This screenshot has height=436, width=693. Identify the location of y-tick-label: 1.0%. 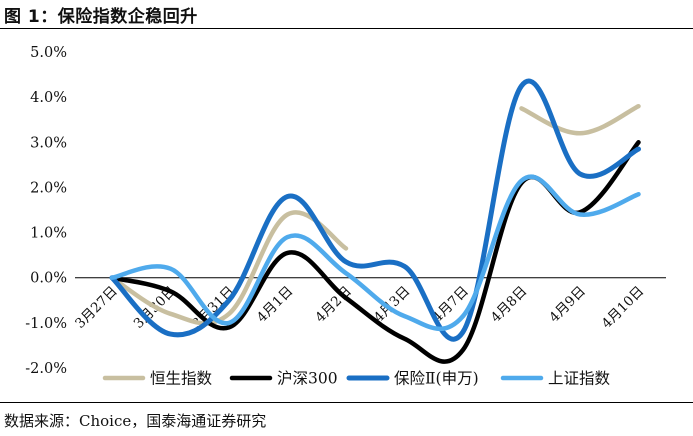
(48, 234).